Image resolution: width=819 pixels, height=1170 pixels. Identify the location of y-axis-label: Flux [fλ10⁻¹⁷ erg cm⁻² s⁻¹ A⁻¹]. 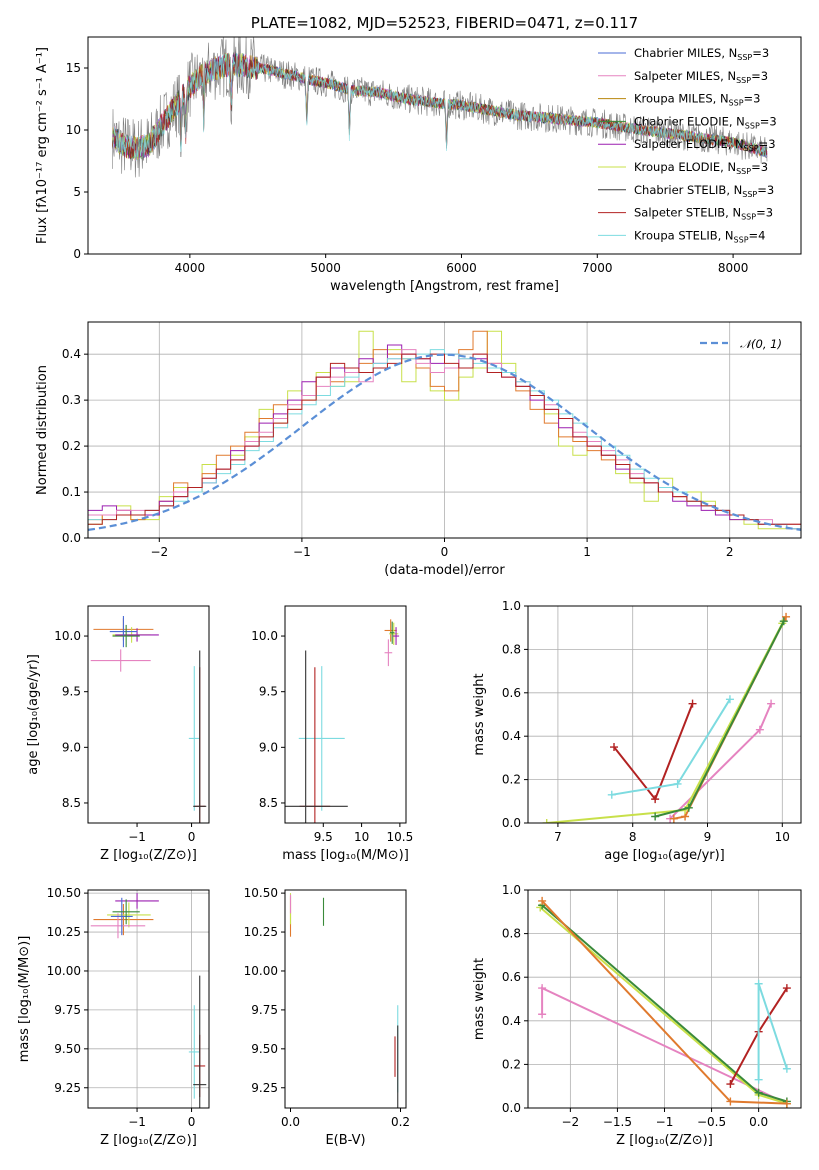
(42, 145).